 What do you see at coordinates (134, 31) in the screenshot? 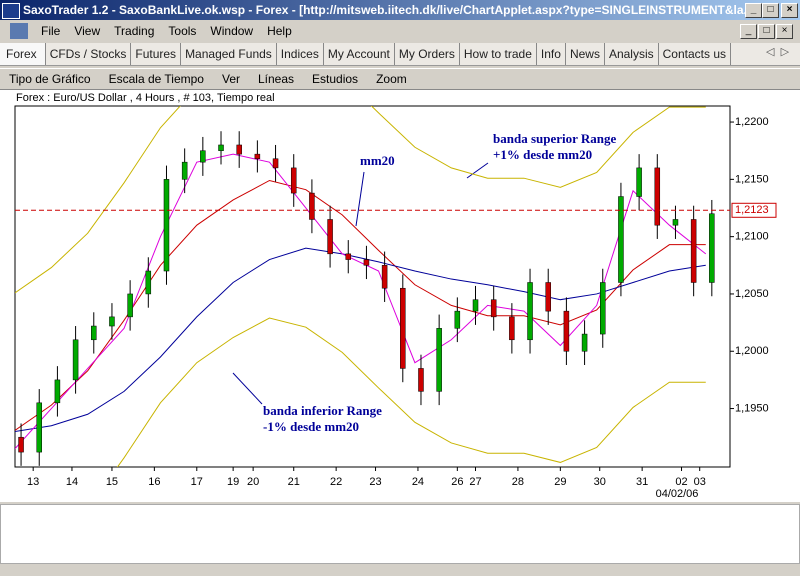
I see `menu-item: Trading` at bounding box center [134, 31].